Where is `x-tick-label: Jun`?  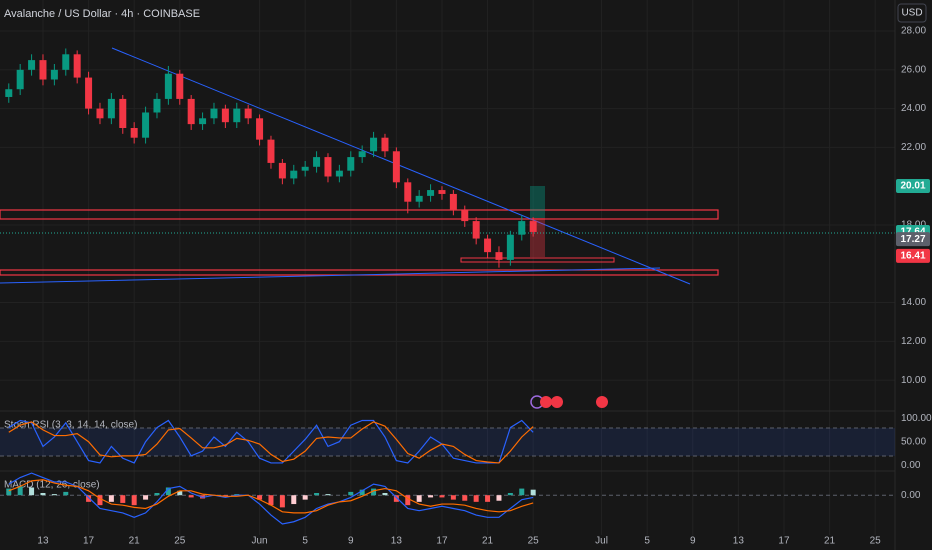
x-tick-label: Jun is located at coordinates (260, 541).